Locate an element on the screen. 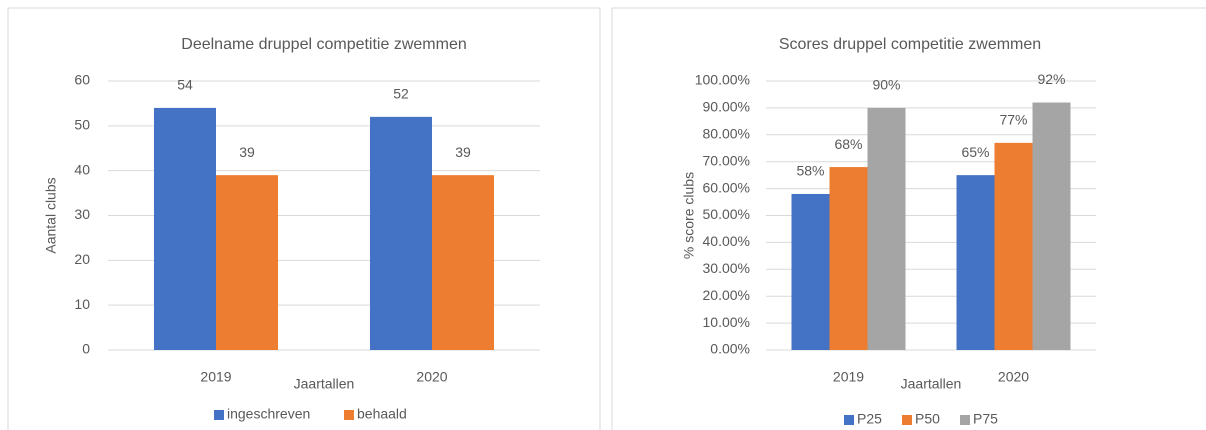 This screenshot has height=430, width=1206. data-label: 90% is located at coordinates (886, 85).